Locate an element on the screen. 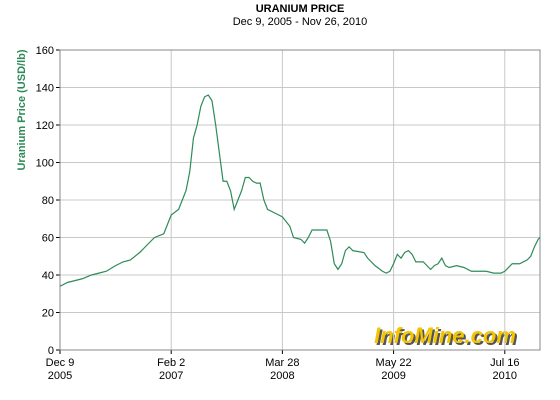  x-tick-label: 2010 is located at coordinates (505, 376).